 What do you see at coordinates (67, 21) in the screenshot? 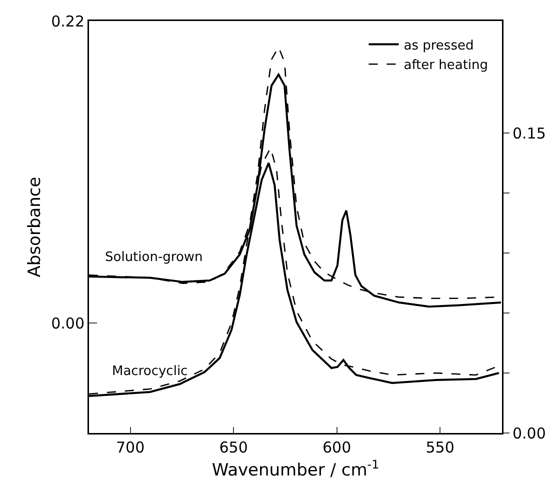
I see `y-tick-label: 0.22` at bounding box center [67, 21].